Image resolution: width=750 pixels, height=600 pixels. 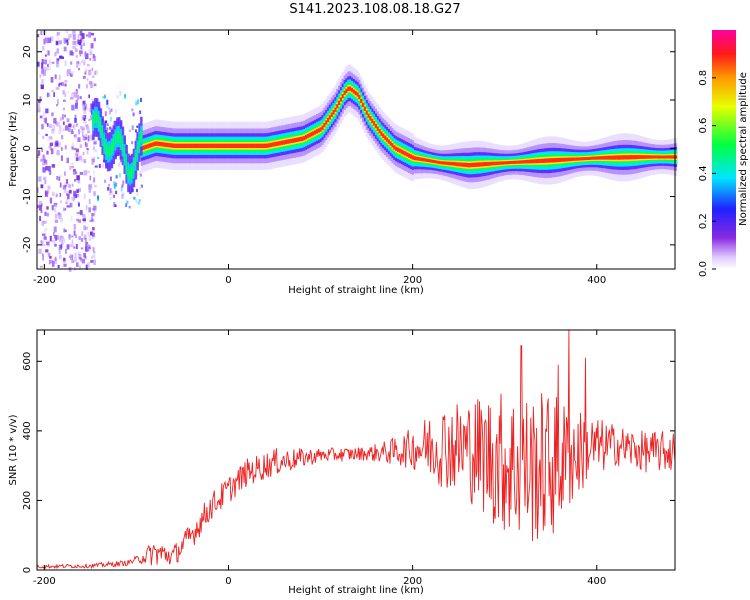 What do you see at coordinates (703, 78) in the screenshot?
I see `colorbar-tick-label: 0.8` at bounding box center [703, 78].